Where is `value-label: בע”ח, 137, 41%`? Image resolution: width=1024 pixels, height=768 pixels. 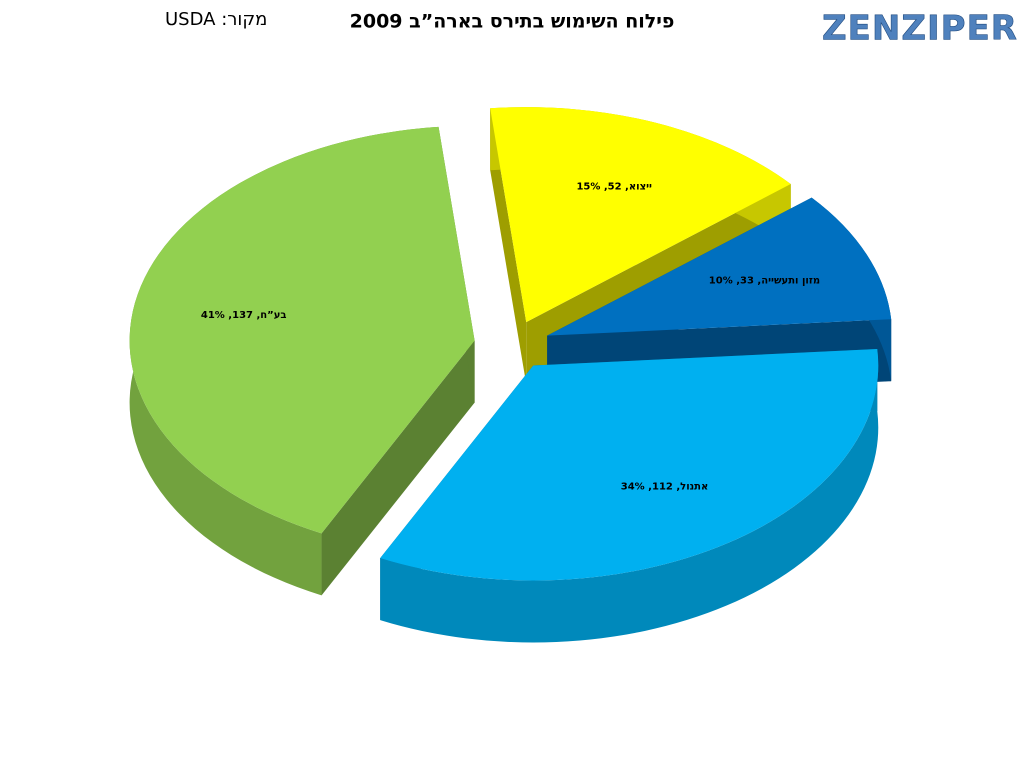
value-label: בע”ח, 137, 41% is located at coordinates (244, 315).